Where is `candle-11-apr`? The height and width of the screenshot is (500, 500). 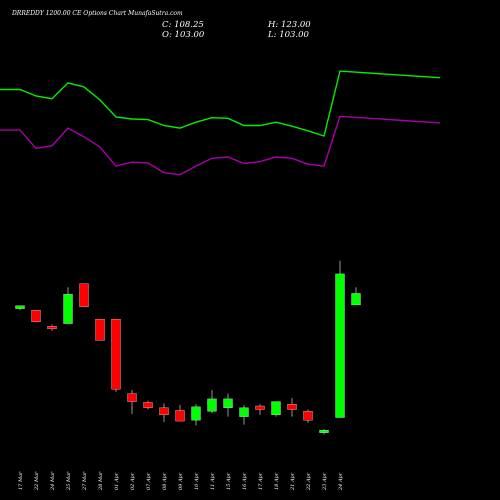
candle-11-apr is located at coordinates (212, 402).